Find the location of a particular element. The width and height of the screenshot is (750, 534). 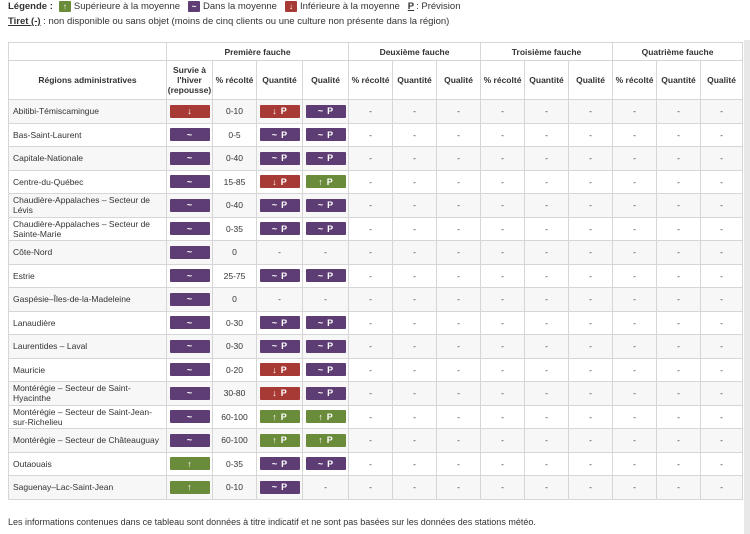

arrow-up-icon: ↑ is located at coordinates (320, 416).